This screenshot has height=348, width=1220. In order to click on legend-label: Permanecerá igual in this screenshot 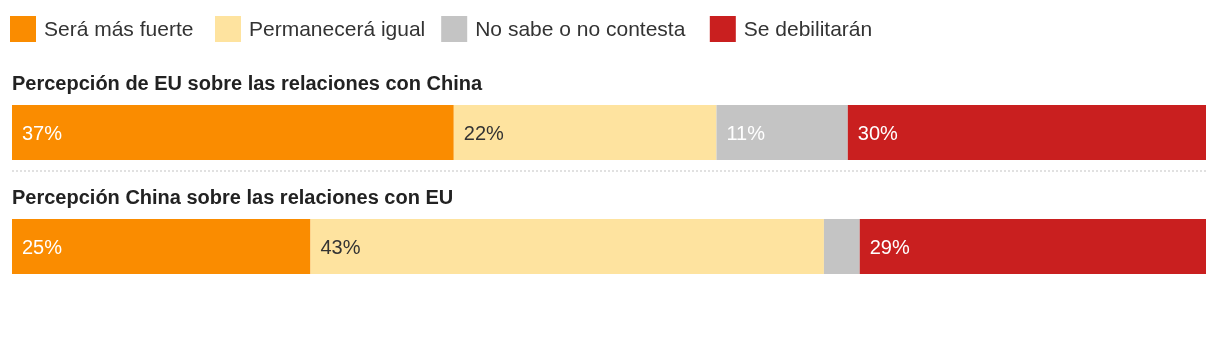, I will do `click(337, 28)`.